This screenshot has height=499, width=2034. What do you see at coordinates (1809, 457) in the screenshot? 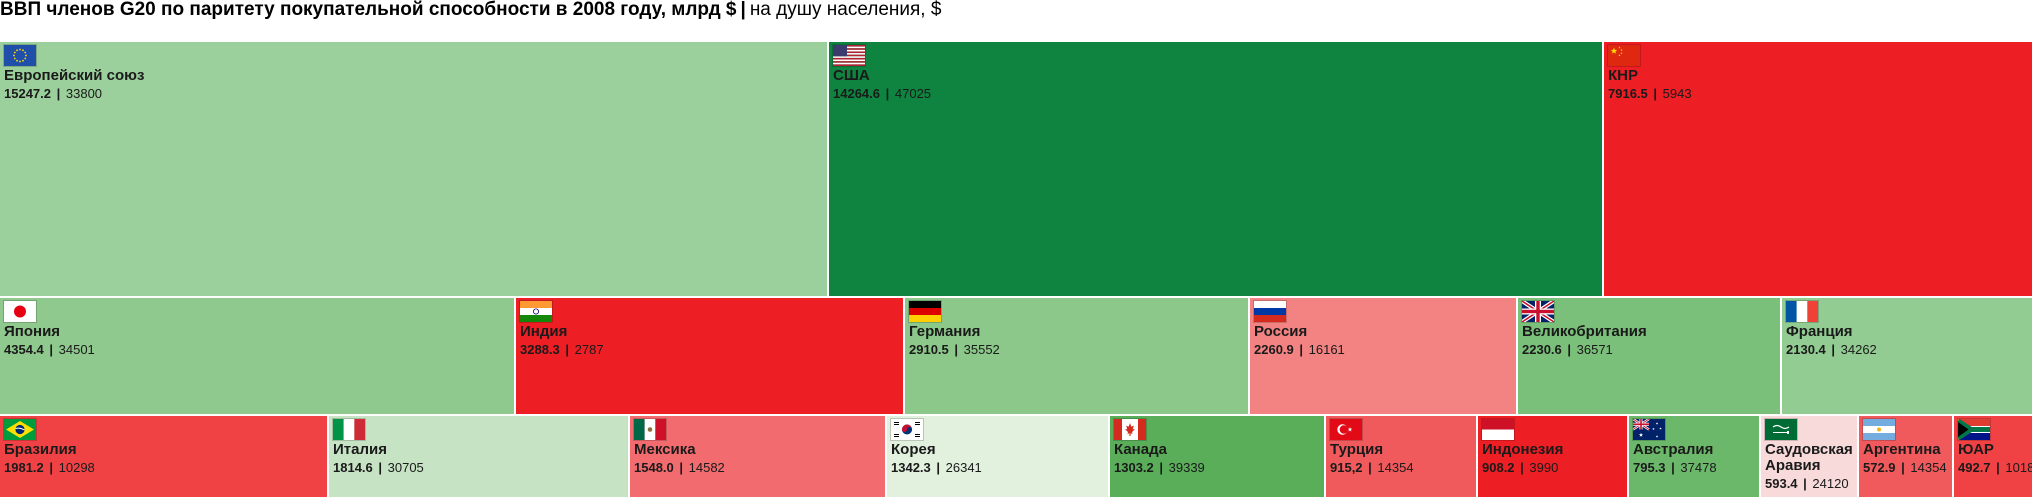
I see `country-name: Саудовская Аравия` at bounding box center [1809, 457].